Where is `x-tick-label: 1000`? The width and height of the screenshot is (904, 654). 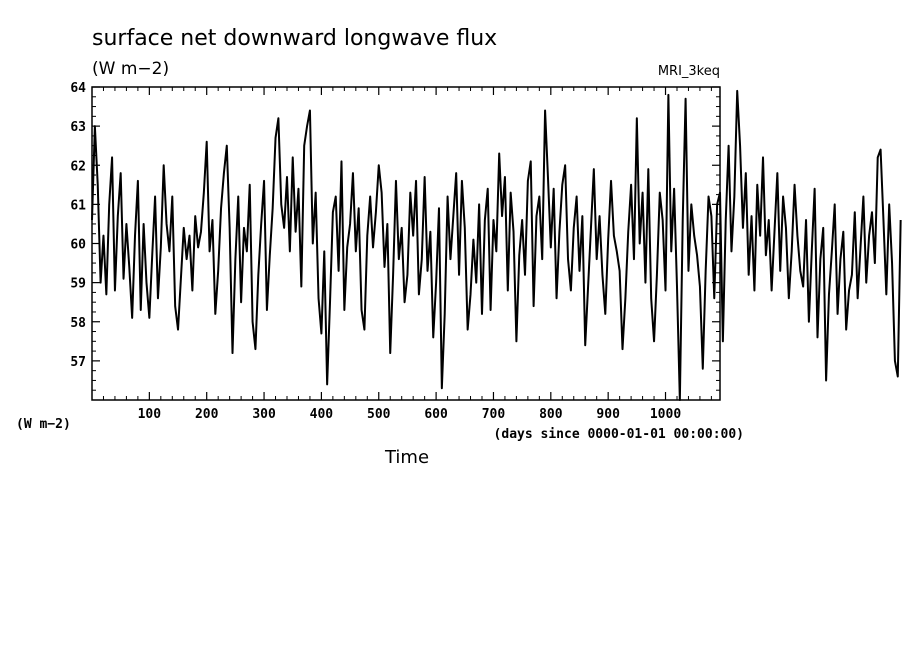
x-tick-label: 1000 is located at coordinates (665, 414).